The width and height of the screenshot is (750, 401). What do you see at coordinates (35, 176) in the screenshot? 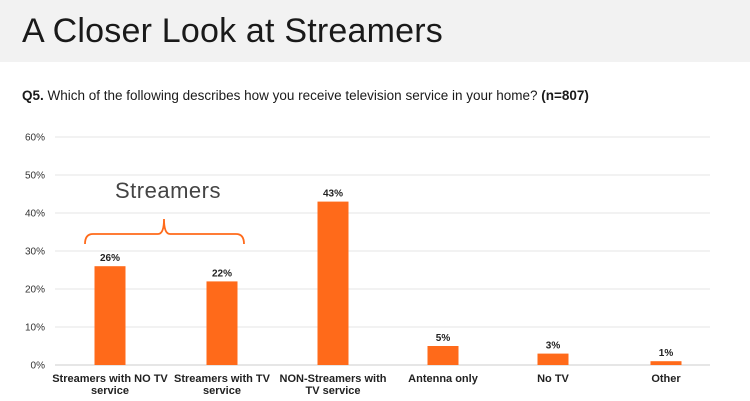
I see `y-tick-label: 50%` at bounding box center [35, 176].